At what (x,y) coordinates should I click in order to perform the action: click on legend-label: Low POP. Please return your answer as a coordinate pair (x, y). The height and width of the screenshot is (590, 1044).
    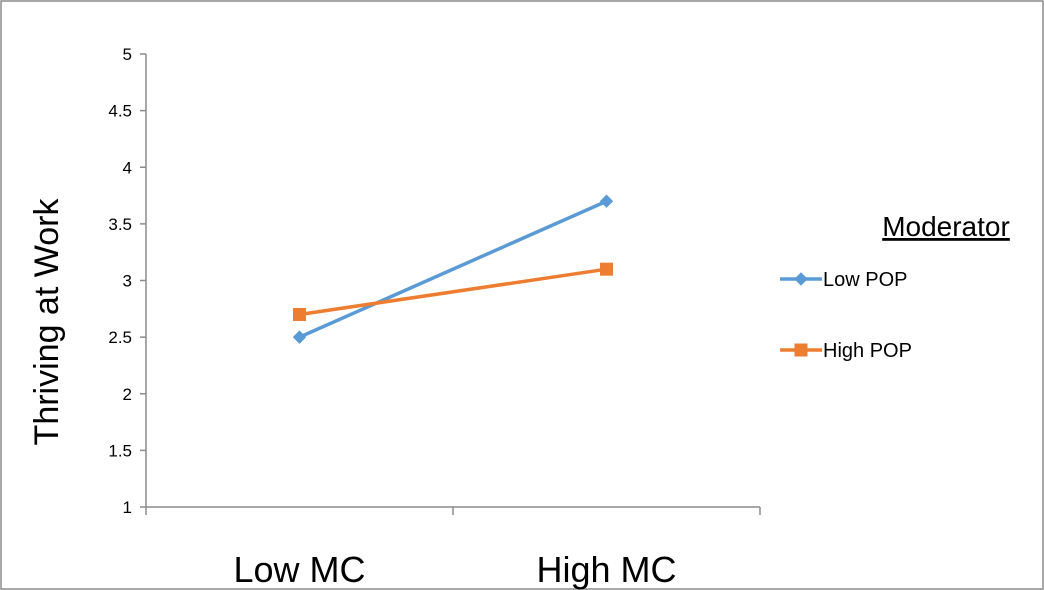
    Looking at the image, I should click on (865, 280).